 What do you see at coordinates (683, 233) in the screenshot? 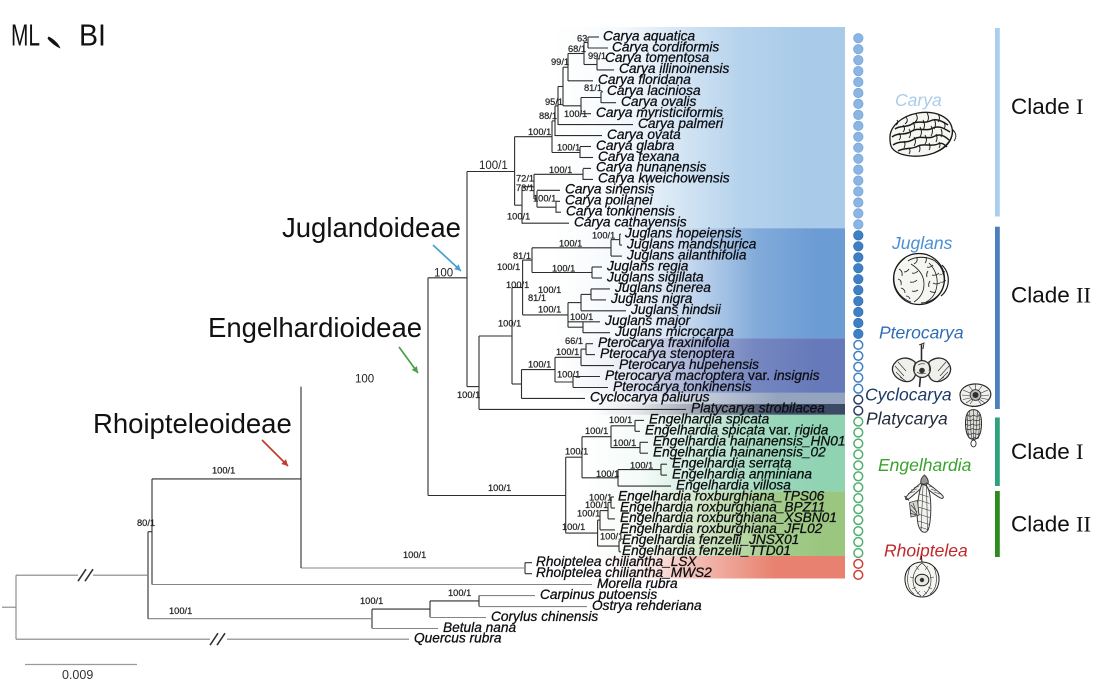
I see `svg-text: Juglans hopeiensis` at bounding box center [683, 233].